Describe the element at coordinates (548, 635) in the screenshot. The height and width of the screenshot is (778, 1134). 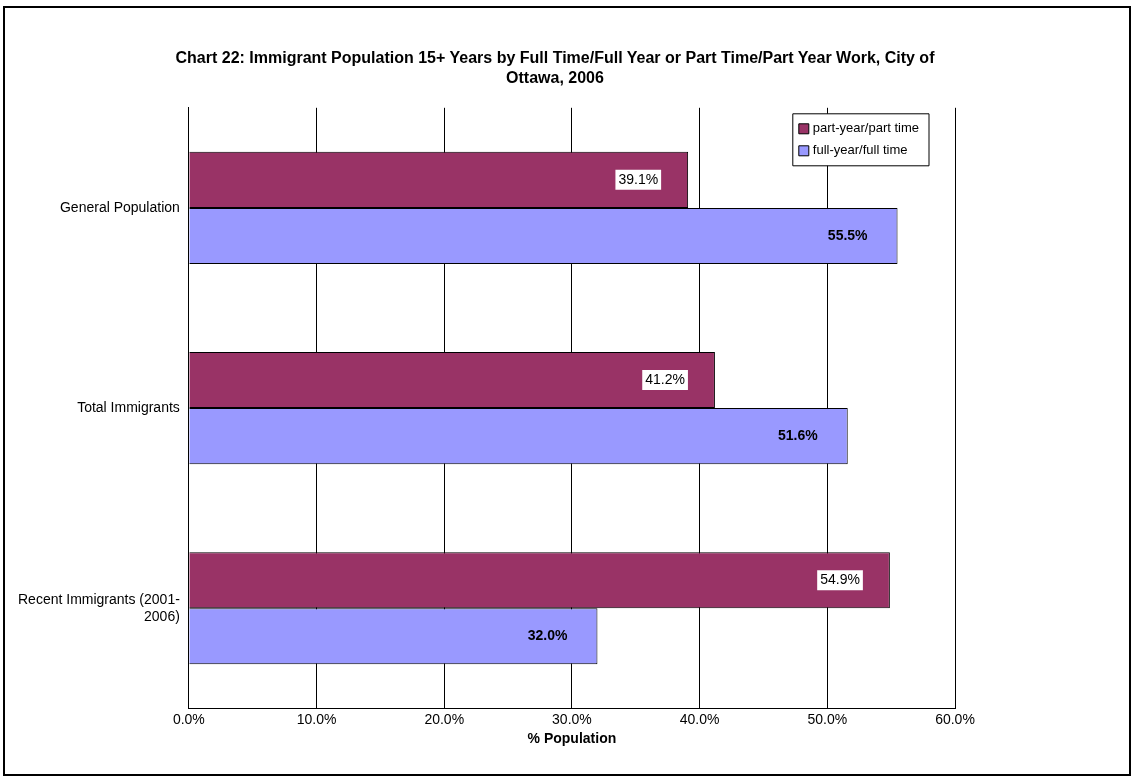
I see `data-label: 32.0%` at that location.